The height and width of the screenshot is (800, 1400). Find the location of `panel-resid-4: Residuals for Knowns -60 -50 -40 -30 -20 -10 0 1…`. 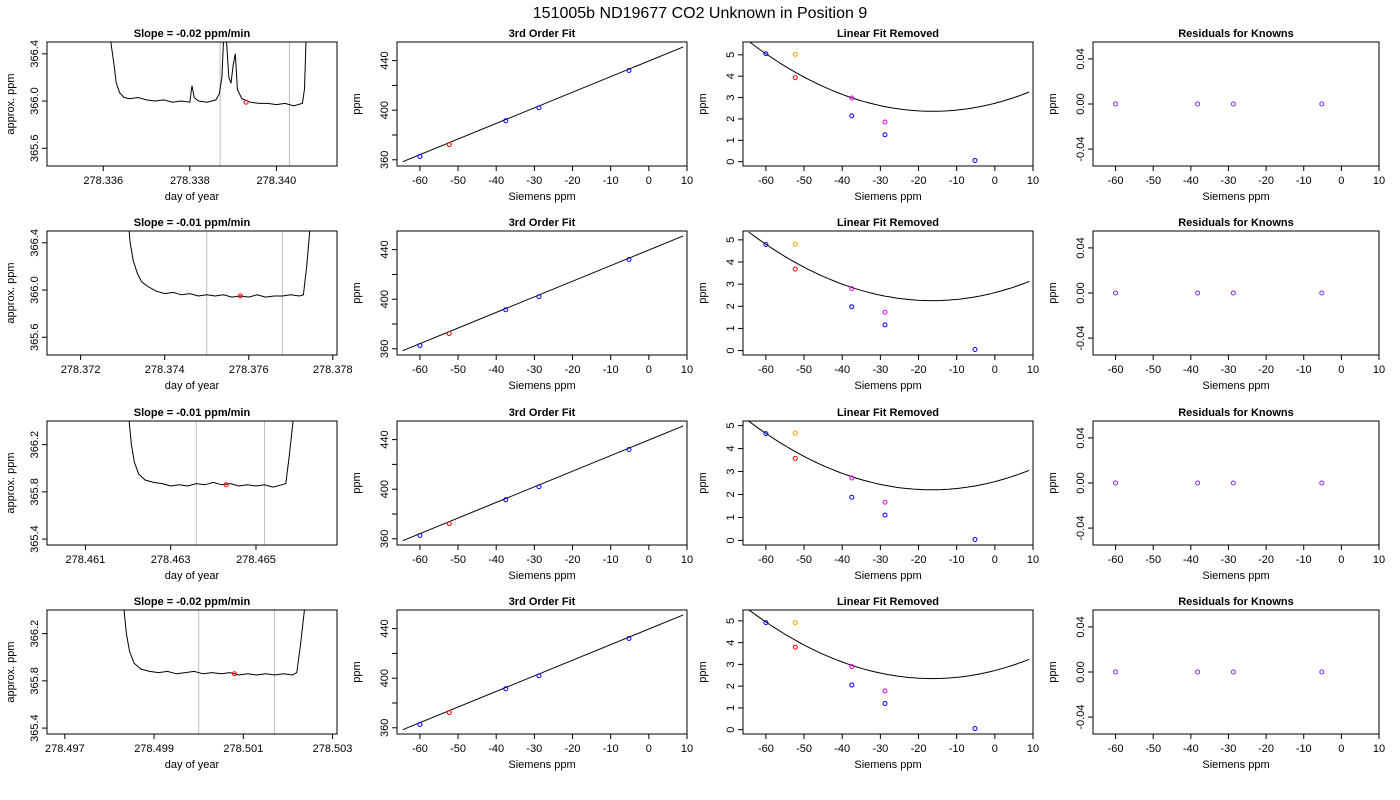

panel-resid-4: Residuals for Knowns -60 -50 -40 -30 -20 -10 0 1… is located at coordinates (1216, 683).